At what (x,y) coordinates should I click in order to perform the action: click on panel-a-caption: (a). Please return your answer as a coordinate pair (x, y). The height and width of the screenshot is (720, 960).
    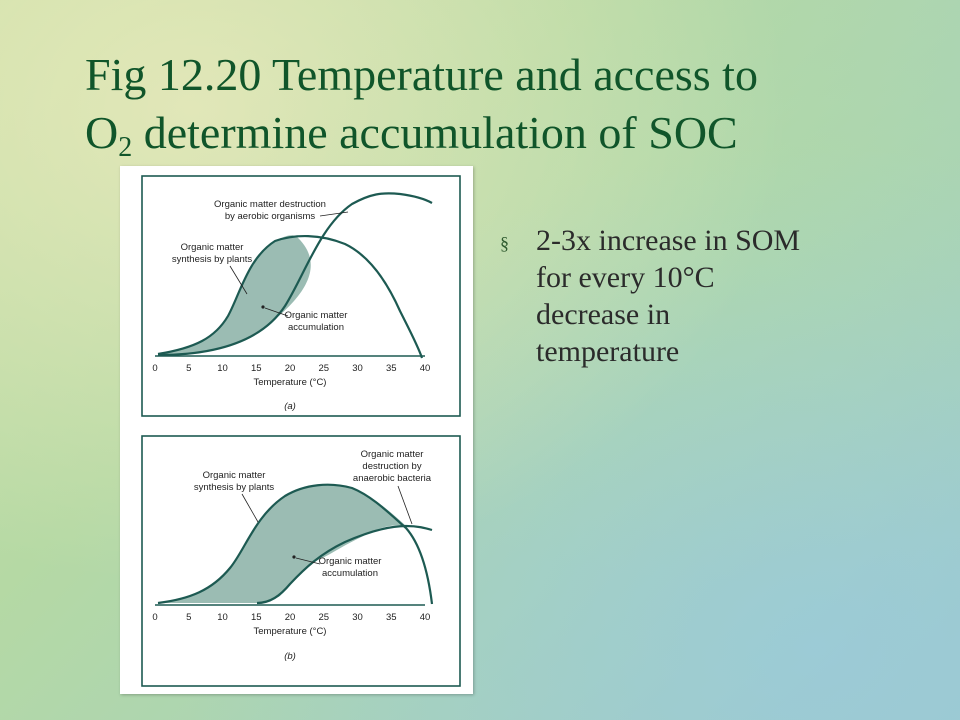
    Looking at the image, I should click on (290, 406).